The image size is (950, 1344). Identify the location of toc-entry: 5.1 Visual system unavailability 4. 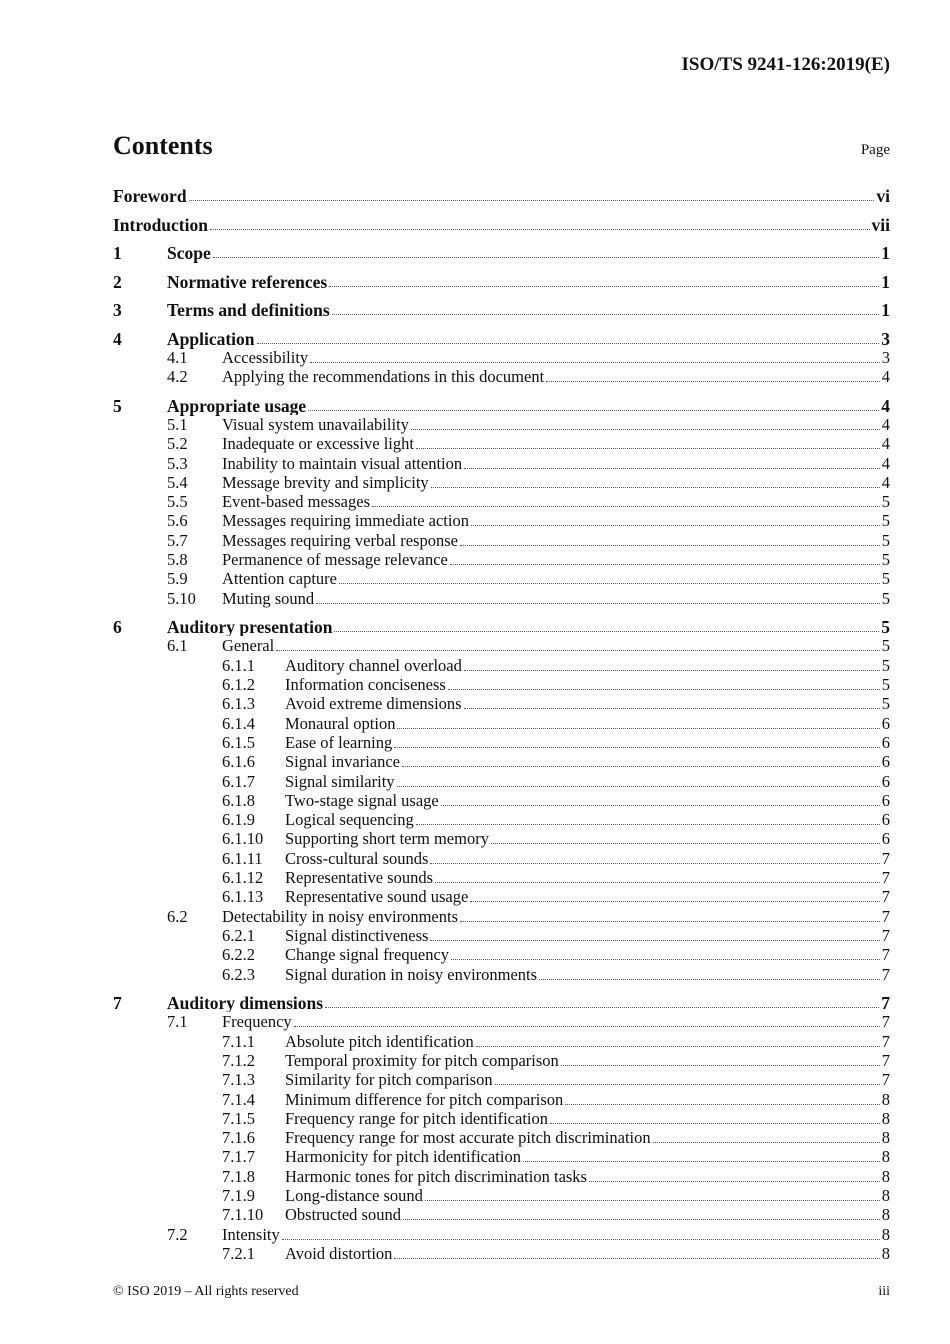
(501, 424).